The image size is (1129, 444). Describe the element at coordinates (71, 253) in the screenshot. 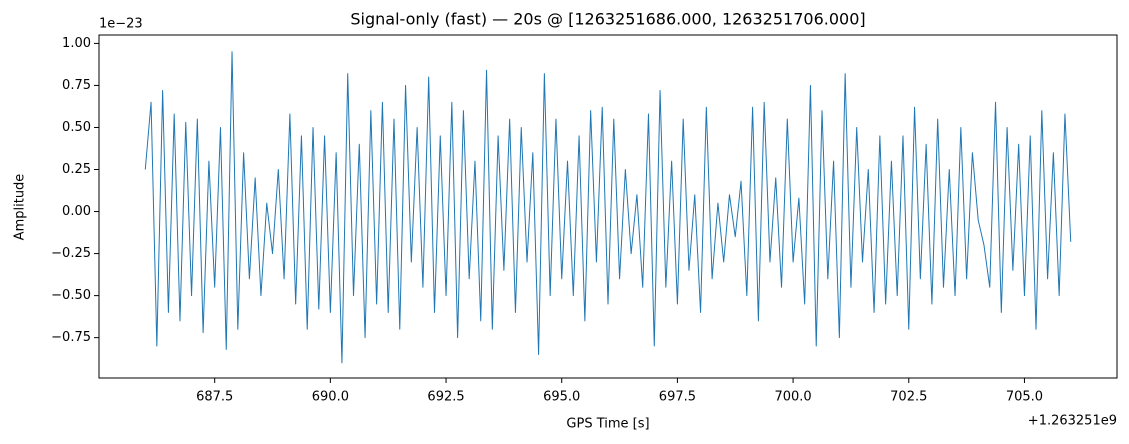

I see `y-tick-label: −0.25` at that location.